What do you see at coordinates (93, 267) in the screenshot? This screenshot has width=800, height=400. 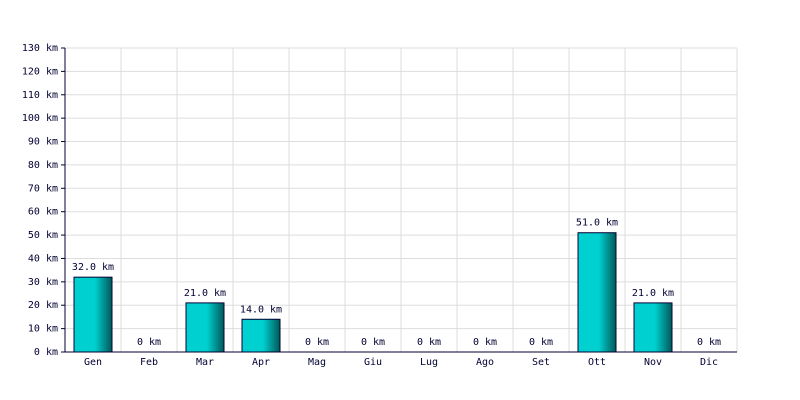 I see `value-label: 32.0 km` at bounding box center [93, 267].